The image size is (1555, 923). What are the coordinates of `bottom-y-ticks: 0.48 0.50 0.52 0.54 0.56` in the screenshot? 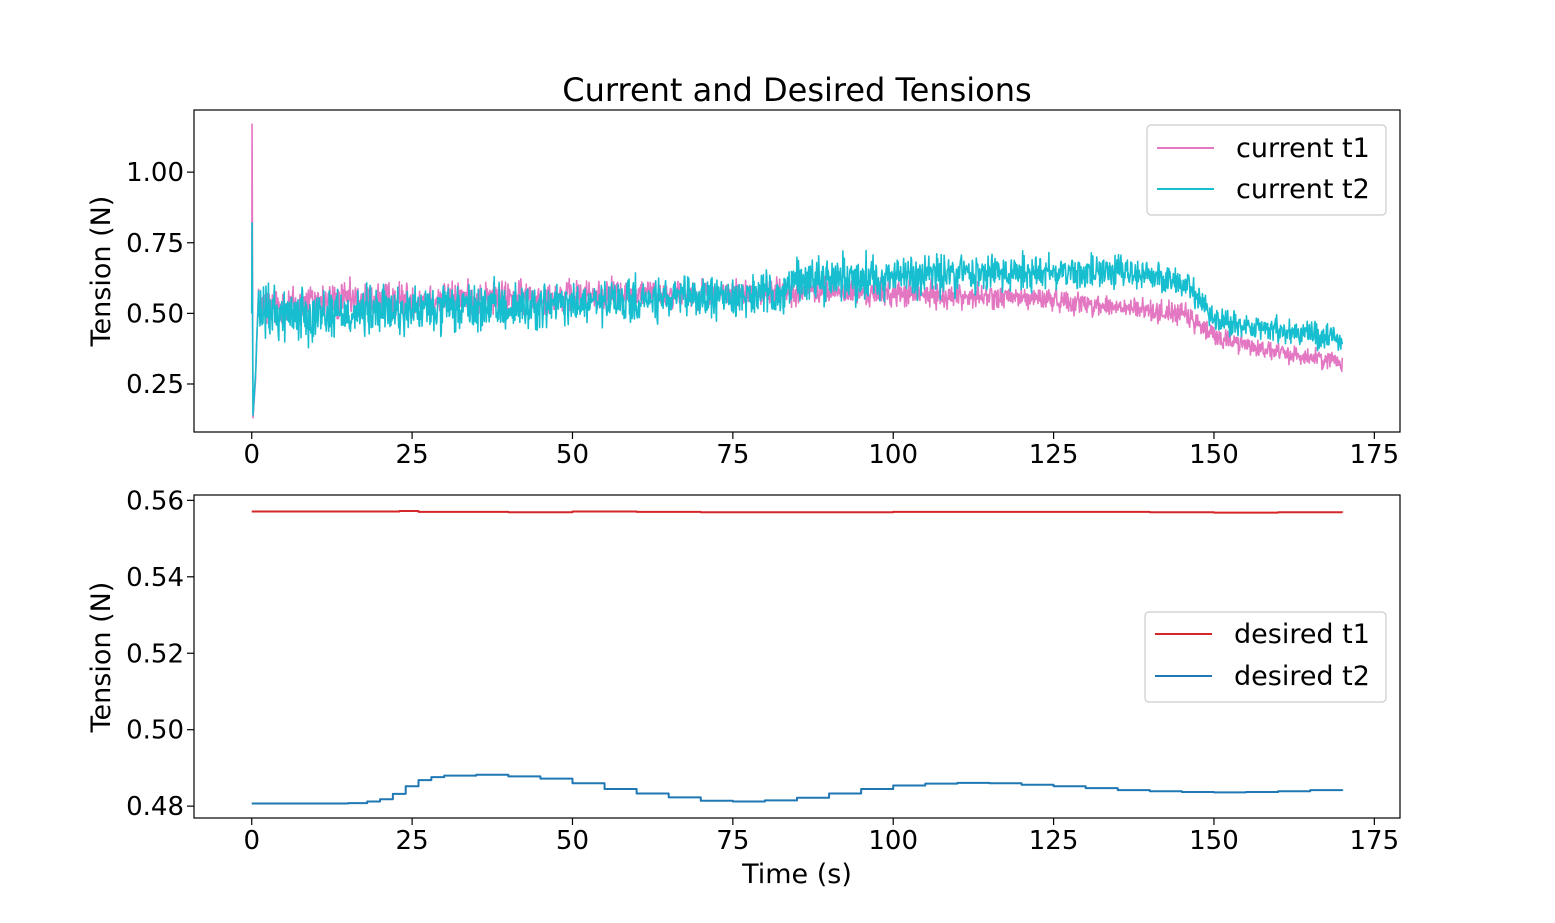 It's located at (160, 654).